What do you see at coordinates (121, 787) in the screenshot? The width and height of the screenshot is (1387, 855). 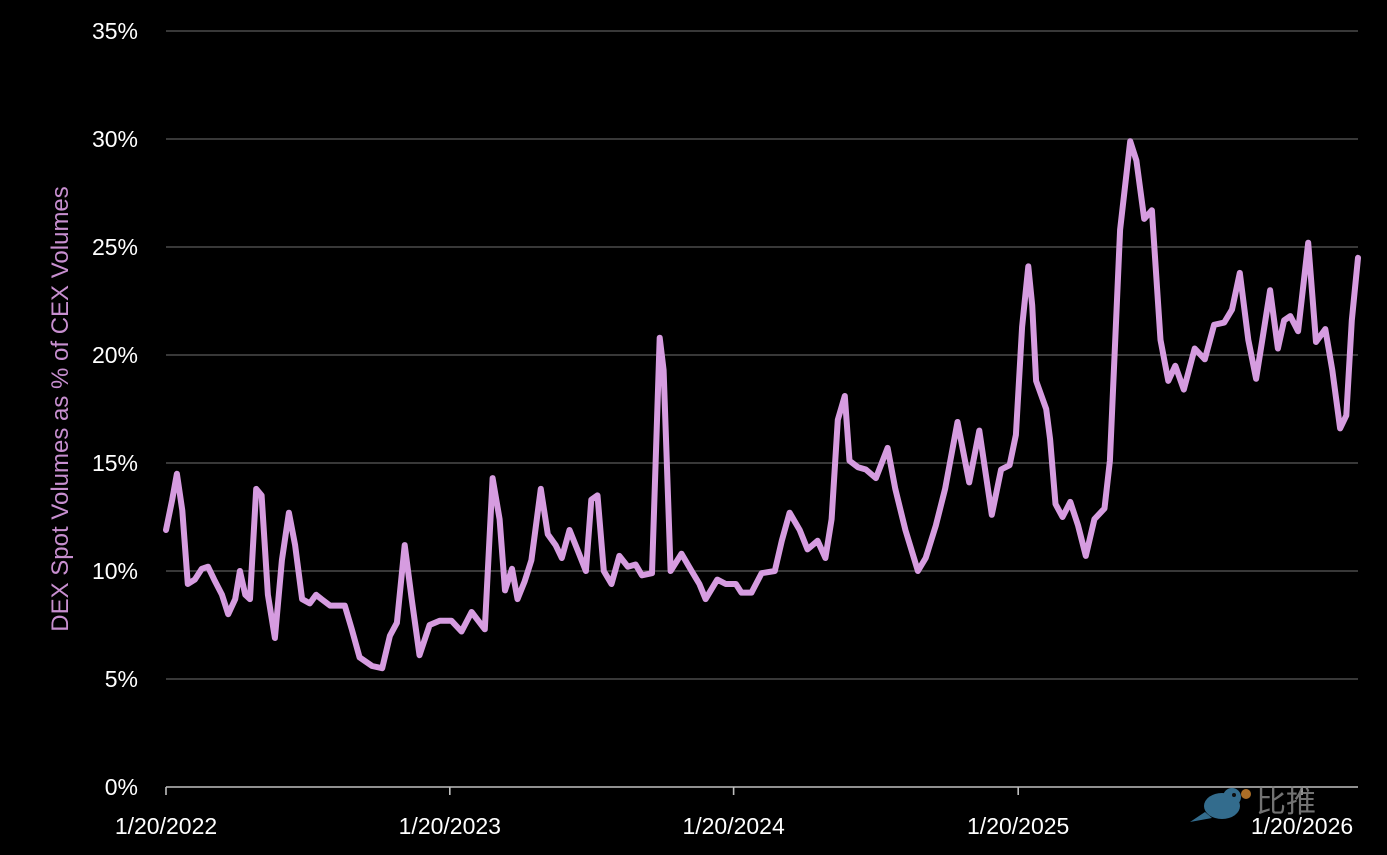 I see `y-tick-label: 0%` at bounding box center [121, 787].